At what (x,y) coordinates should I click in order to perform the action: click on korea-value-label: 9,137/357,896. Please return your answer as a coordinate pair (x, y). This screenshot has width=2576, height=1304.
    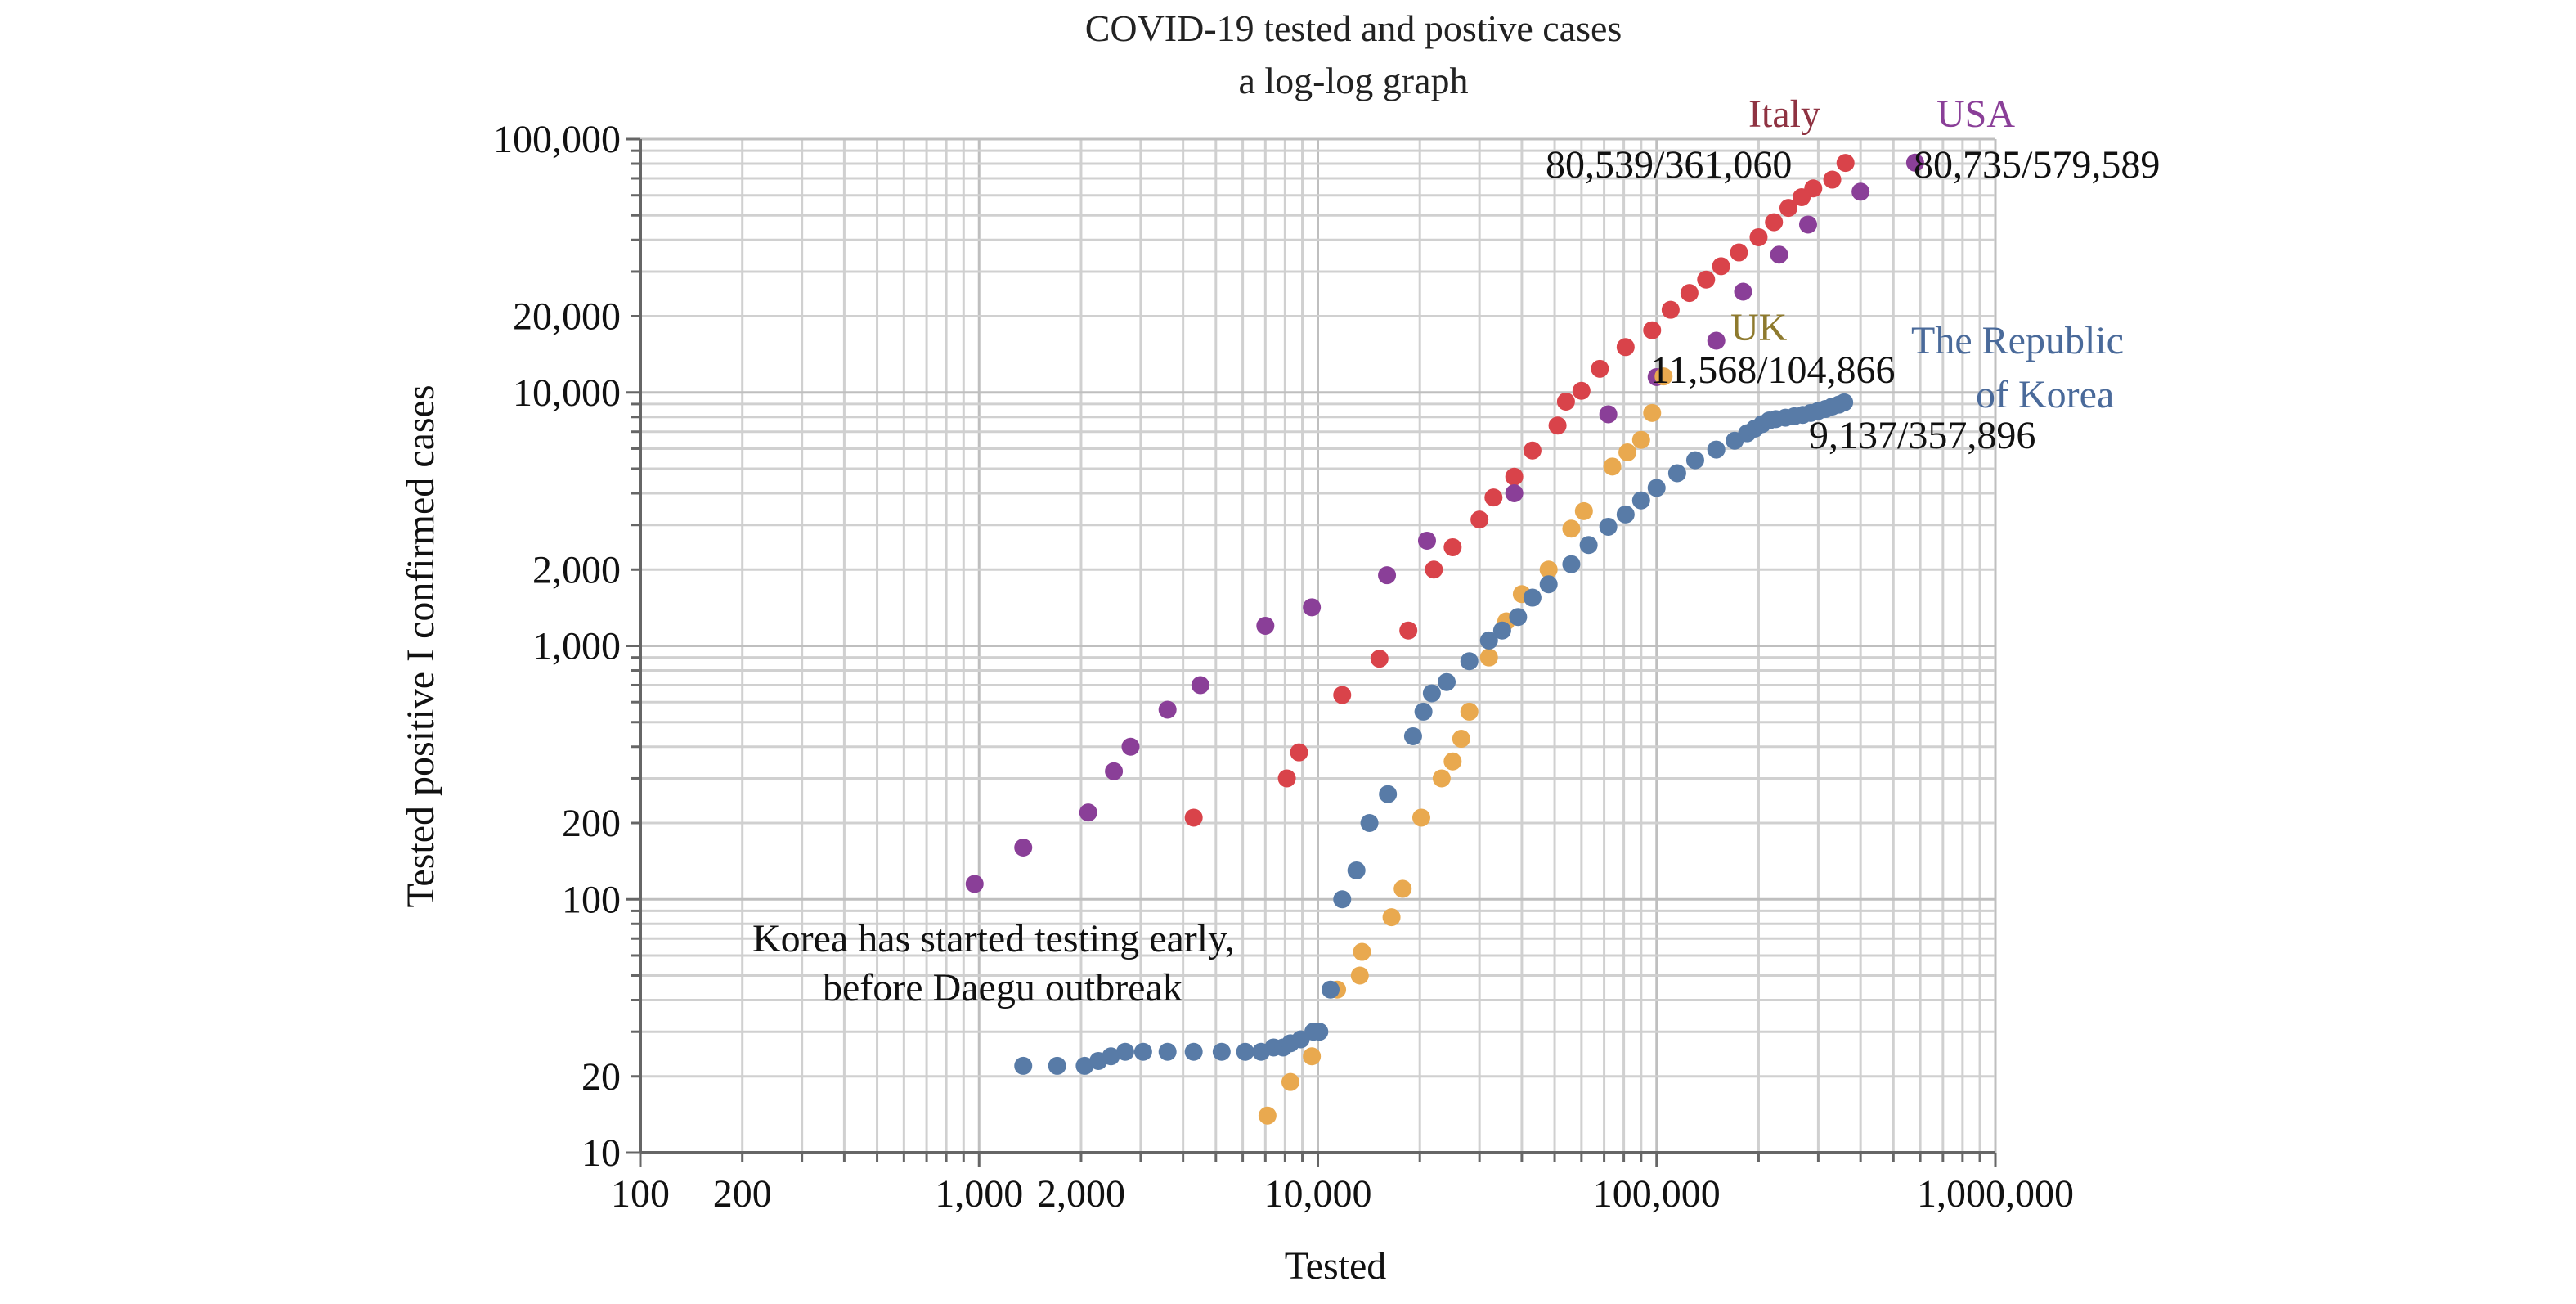
    Looking at the image, I should click on (1922, 435).